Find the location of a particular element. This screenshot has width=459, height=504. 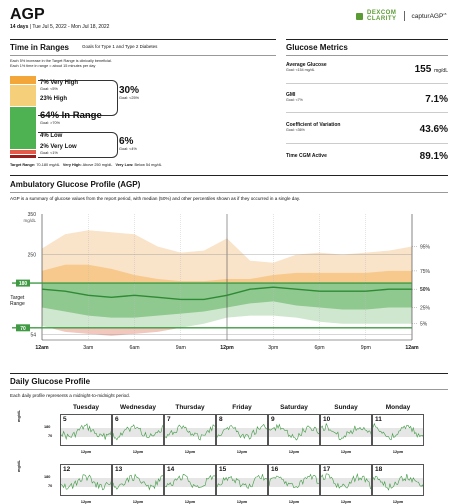

day-cell: 17 is located at coordinates (346, 480).